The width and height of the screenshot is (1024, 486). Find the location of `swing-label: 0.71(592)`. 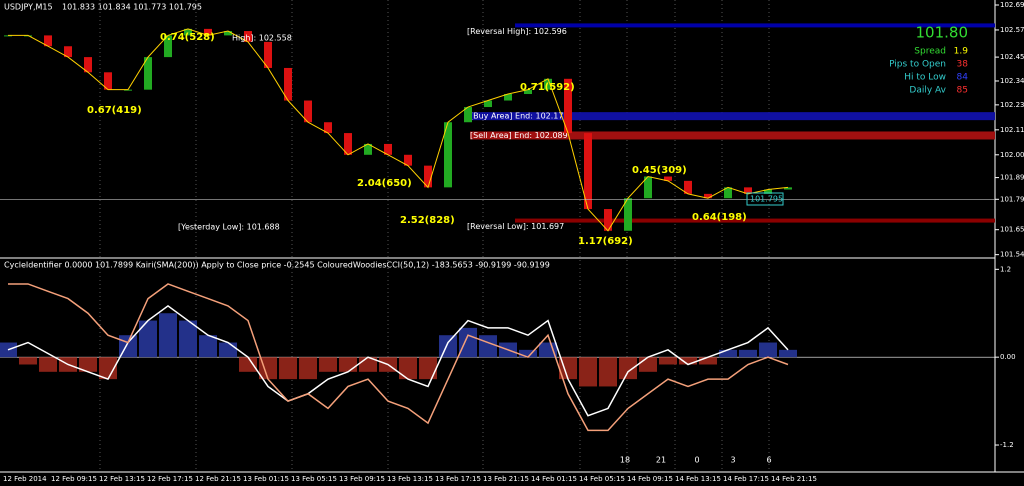

swing-label: 0.71(592) is located at coordinates (547, 87).